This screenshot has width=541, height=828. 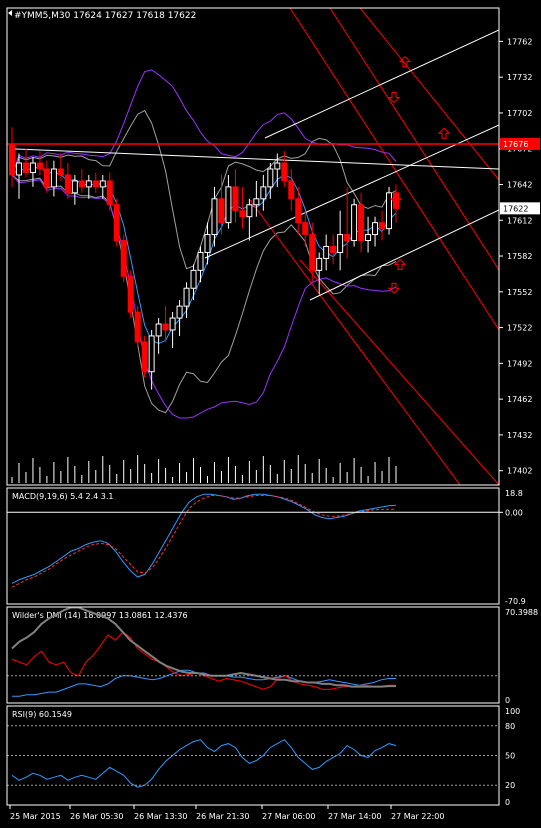 I want to click on time-tick-label: 27 Mar 22:00, so click(x=417, y=816).